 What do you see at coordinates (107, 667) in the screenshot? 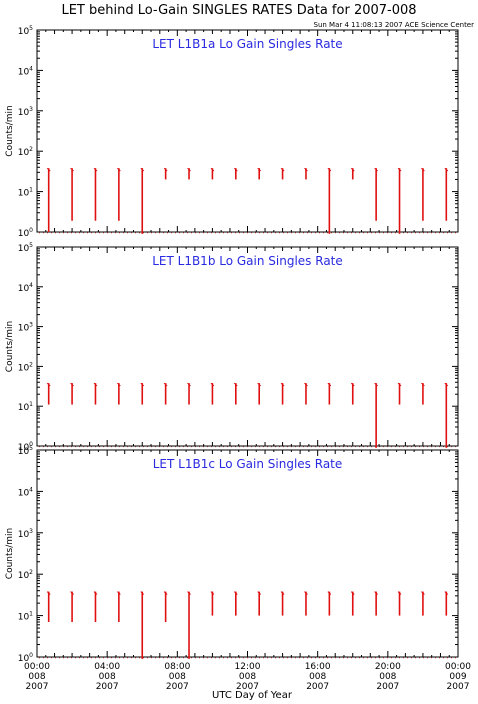
I see `x-tick-time: 04:00` at bounding box center [107, 667].